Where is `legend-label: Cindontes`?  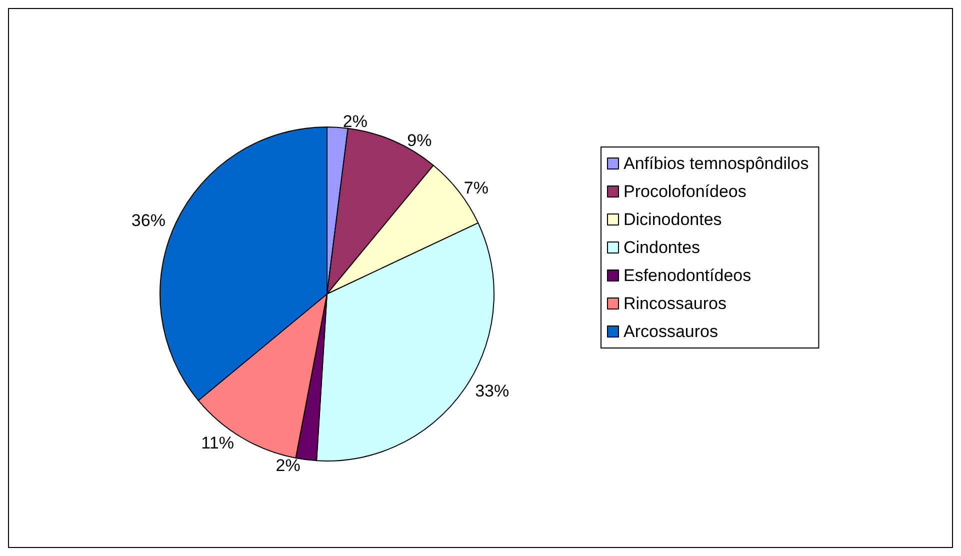
legend-label: Cindontes is located at coordinates (662, 247).